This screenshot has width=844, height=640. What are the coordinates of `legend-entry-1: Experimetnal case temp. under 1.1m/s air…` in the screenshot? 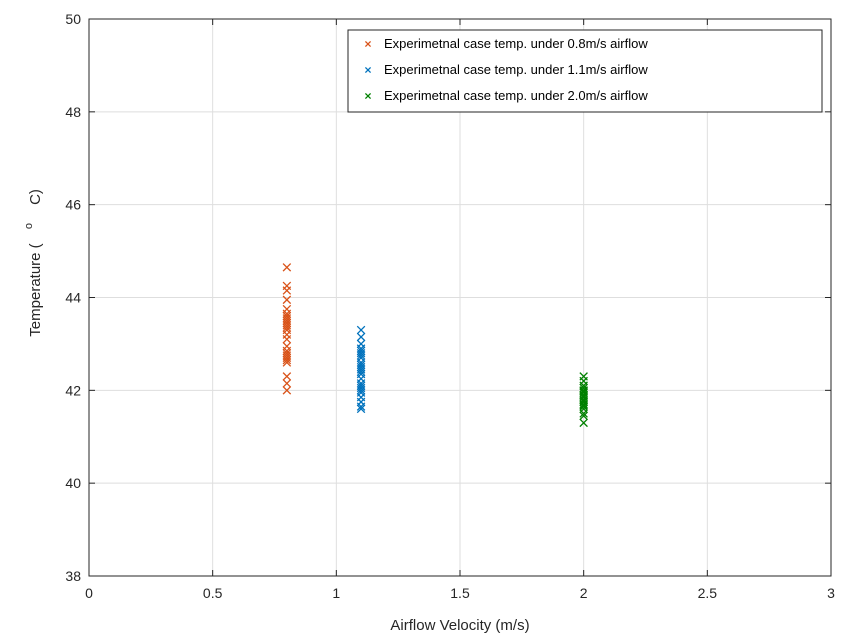 It's located at (506, 69).